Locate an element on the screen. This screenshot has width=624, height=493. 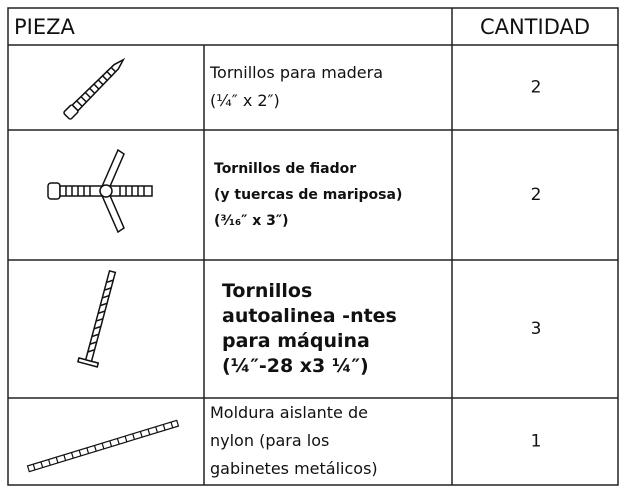
description-line: para máquina is located at coordinates (296, 341).